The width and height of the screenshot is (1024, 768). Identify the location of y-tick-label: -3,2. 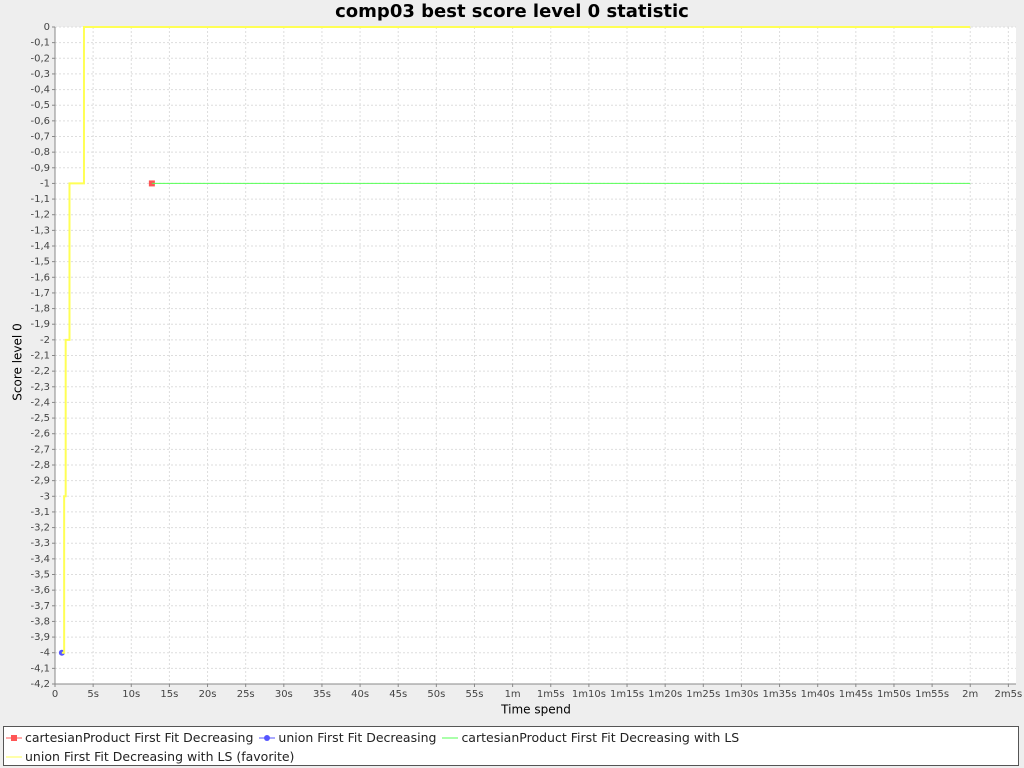
(40, 528).